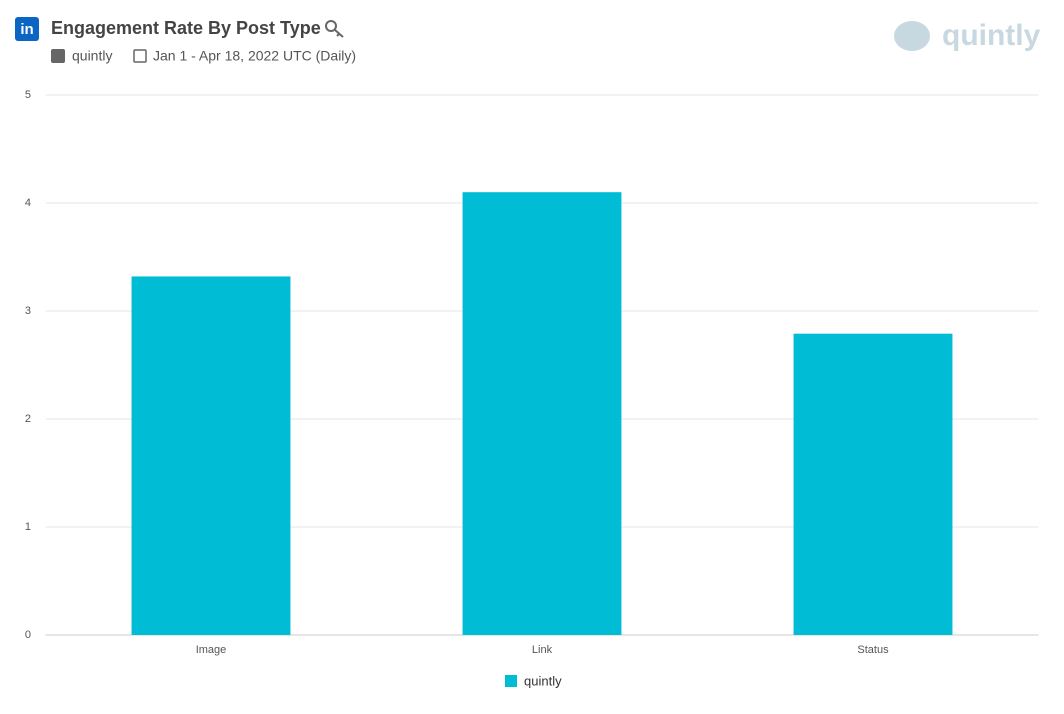 The width and height of the screenshot is (1064, 714). Describe the element at coordinates (211, 650) in the screenshot. I see `x-tick-label: Image` at that location.